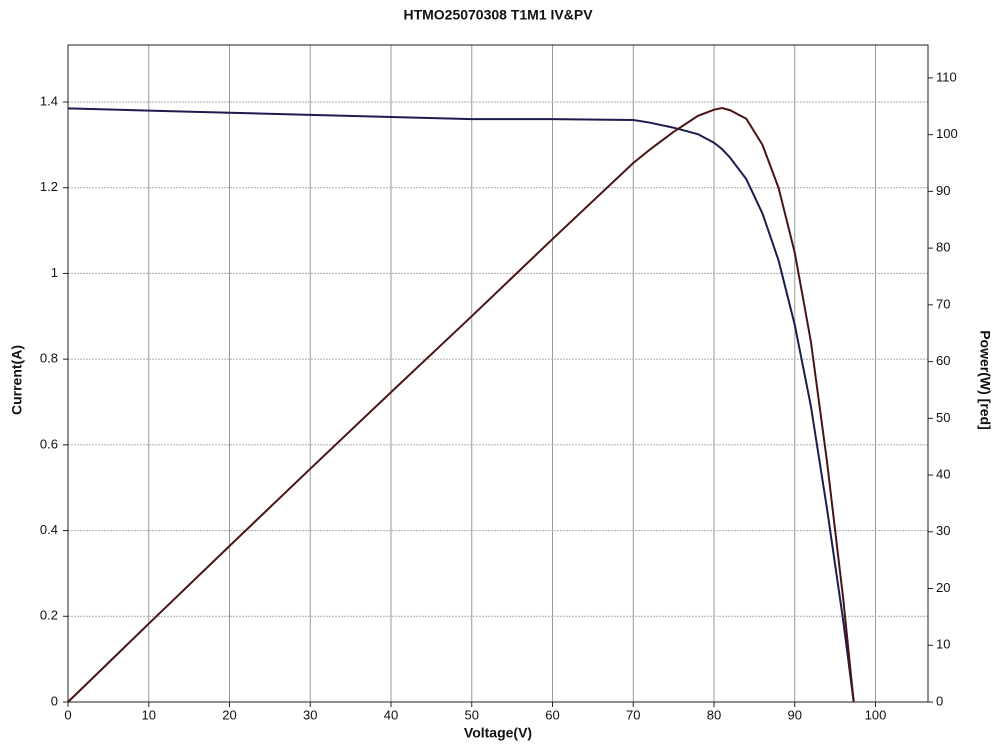 This screenshot has height=752, width=1000. Describe the element at coordinates (943, 587) in the screenshot. I see `y2-tick-label: 20` at that location.